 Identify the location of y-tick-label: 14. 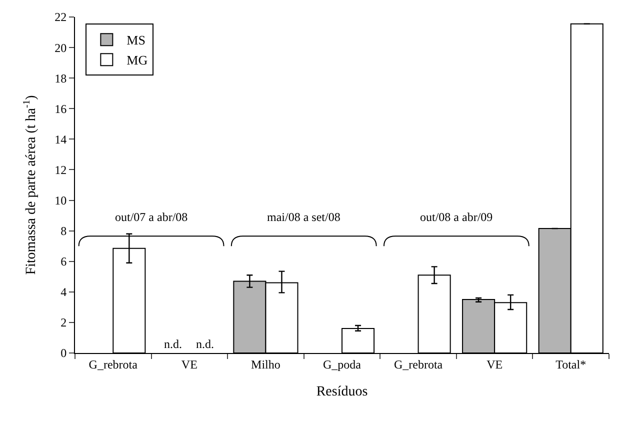
(60, 139).